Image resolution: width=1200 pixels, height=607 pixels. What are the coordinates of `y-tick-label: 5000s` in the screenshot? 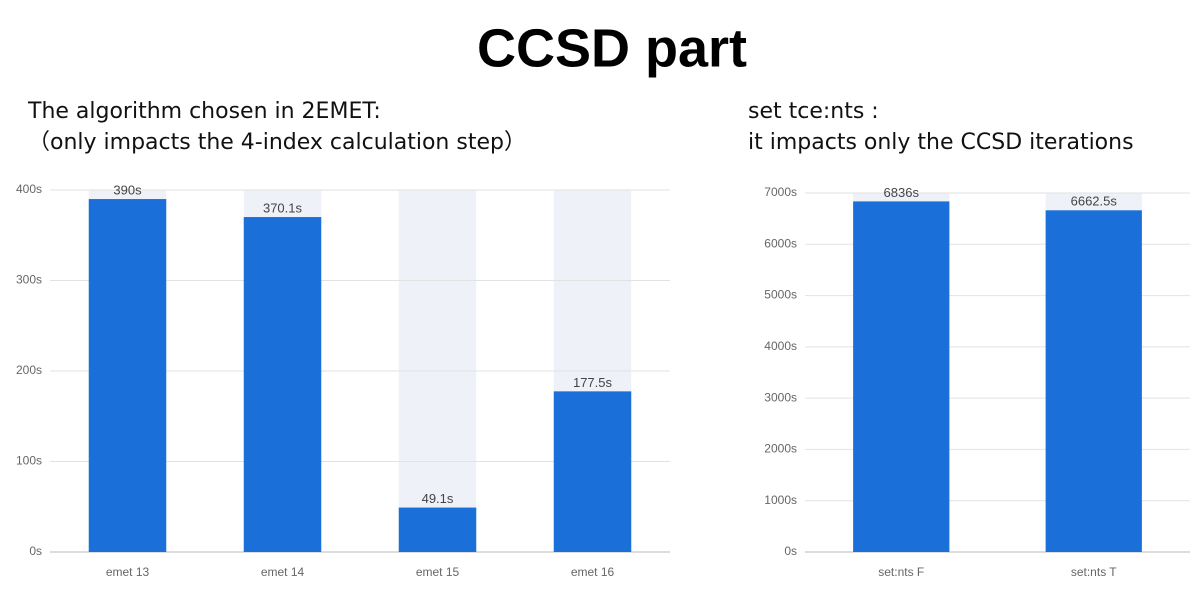 It's located at (780, 295).